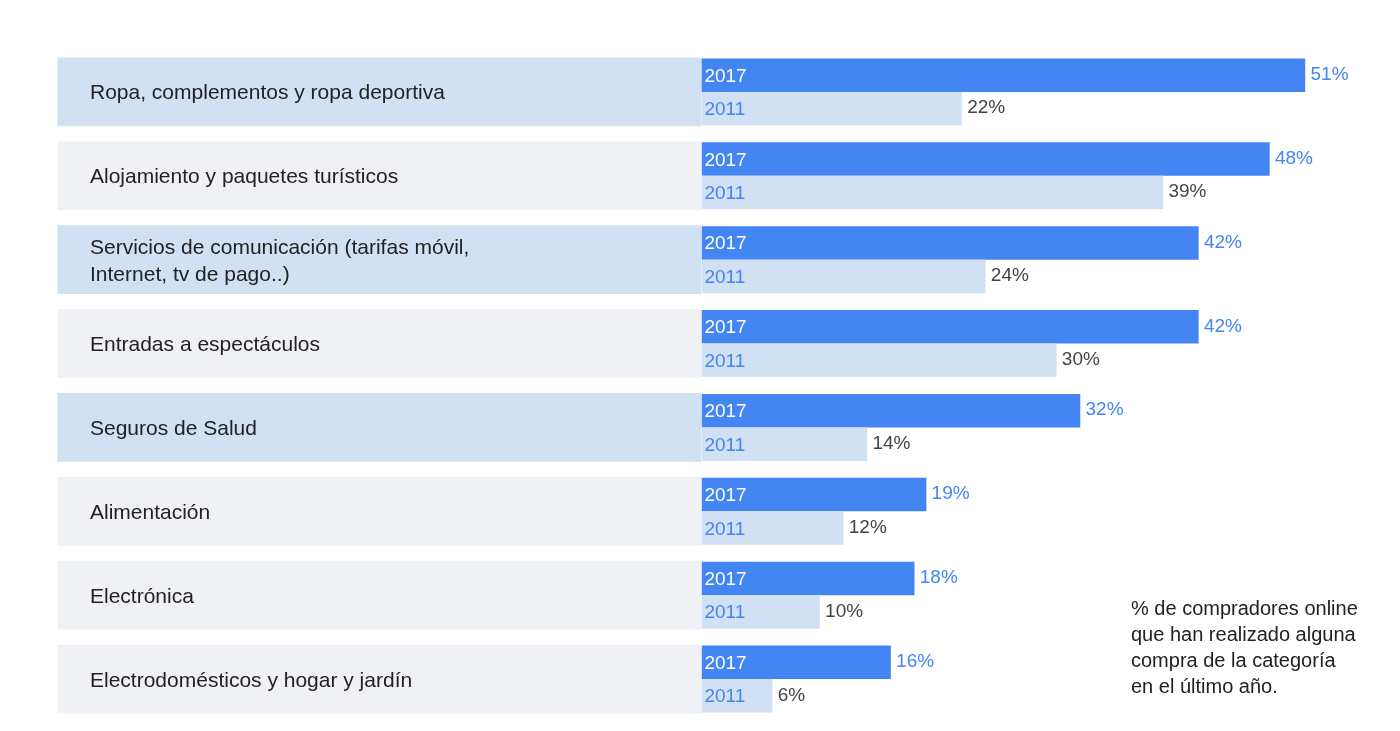  What do you see at coordinates (1185, 191) in the screenshot?
I see `data-label: 39%` at bounding box center [1185, 191].